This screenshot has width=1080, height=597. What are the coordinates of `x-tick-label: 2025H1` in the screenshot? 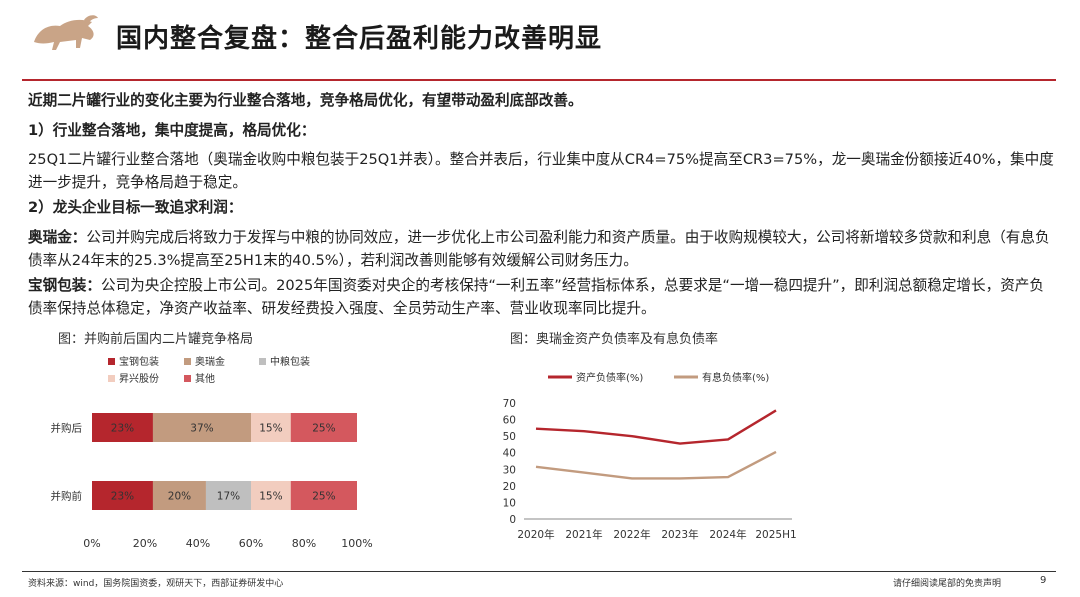 It's located at (775, 535).